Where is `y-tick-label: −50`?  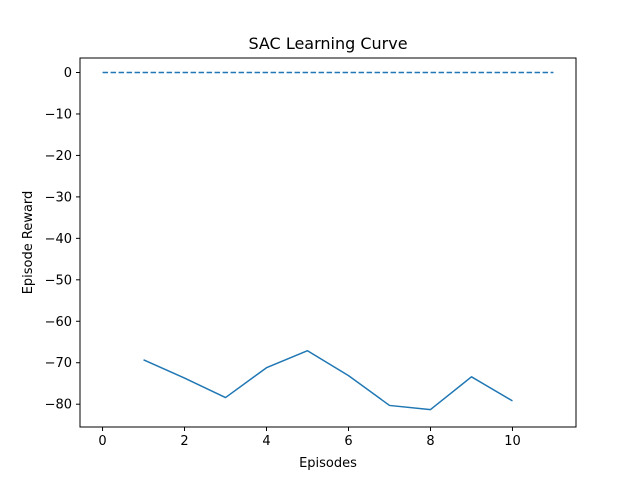
y-tick-label: −50 is located at coordinates (58, 280).